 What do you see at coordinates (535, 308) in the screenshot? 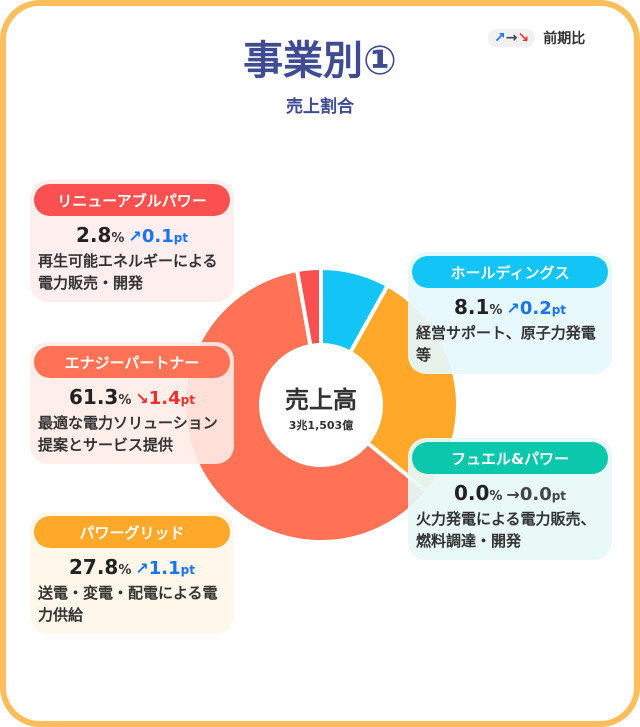
I see `segment-change: 0.2` at bounding box center [535, 308].